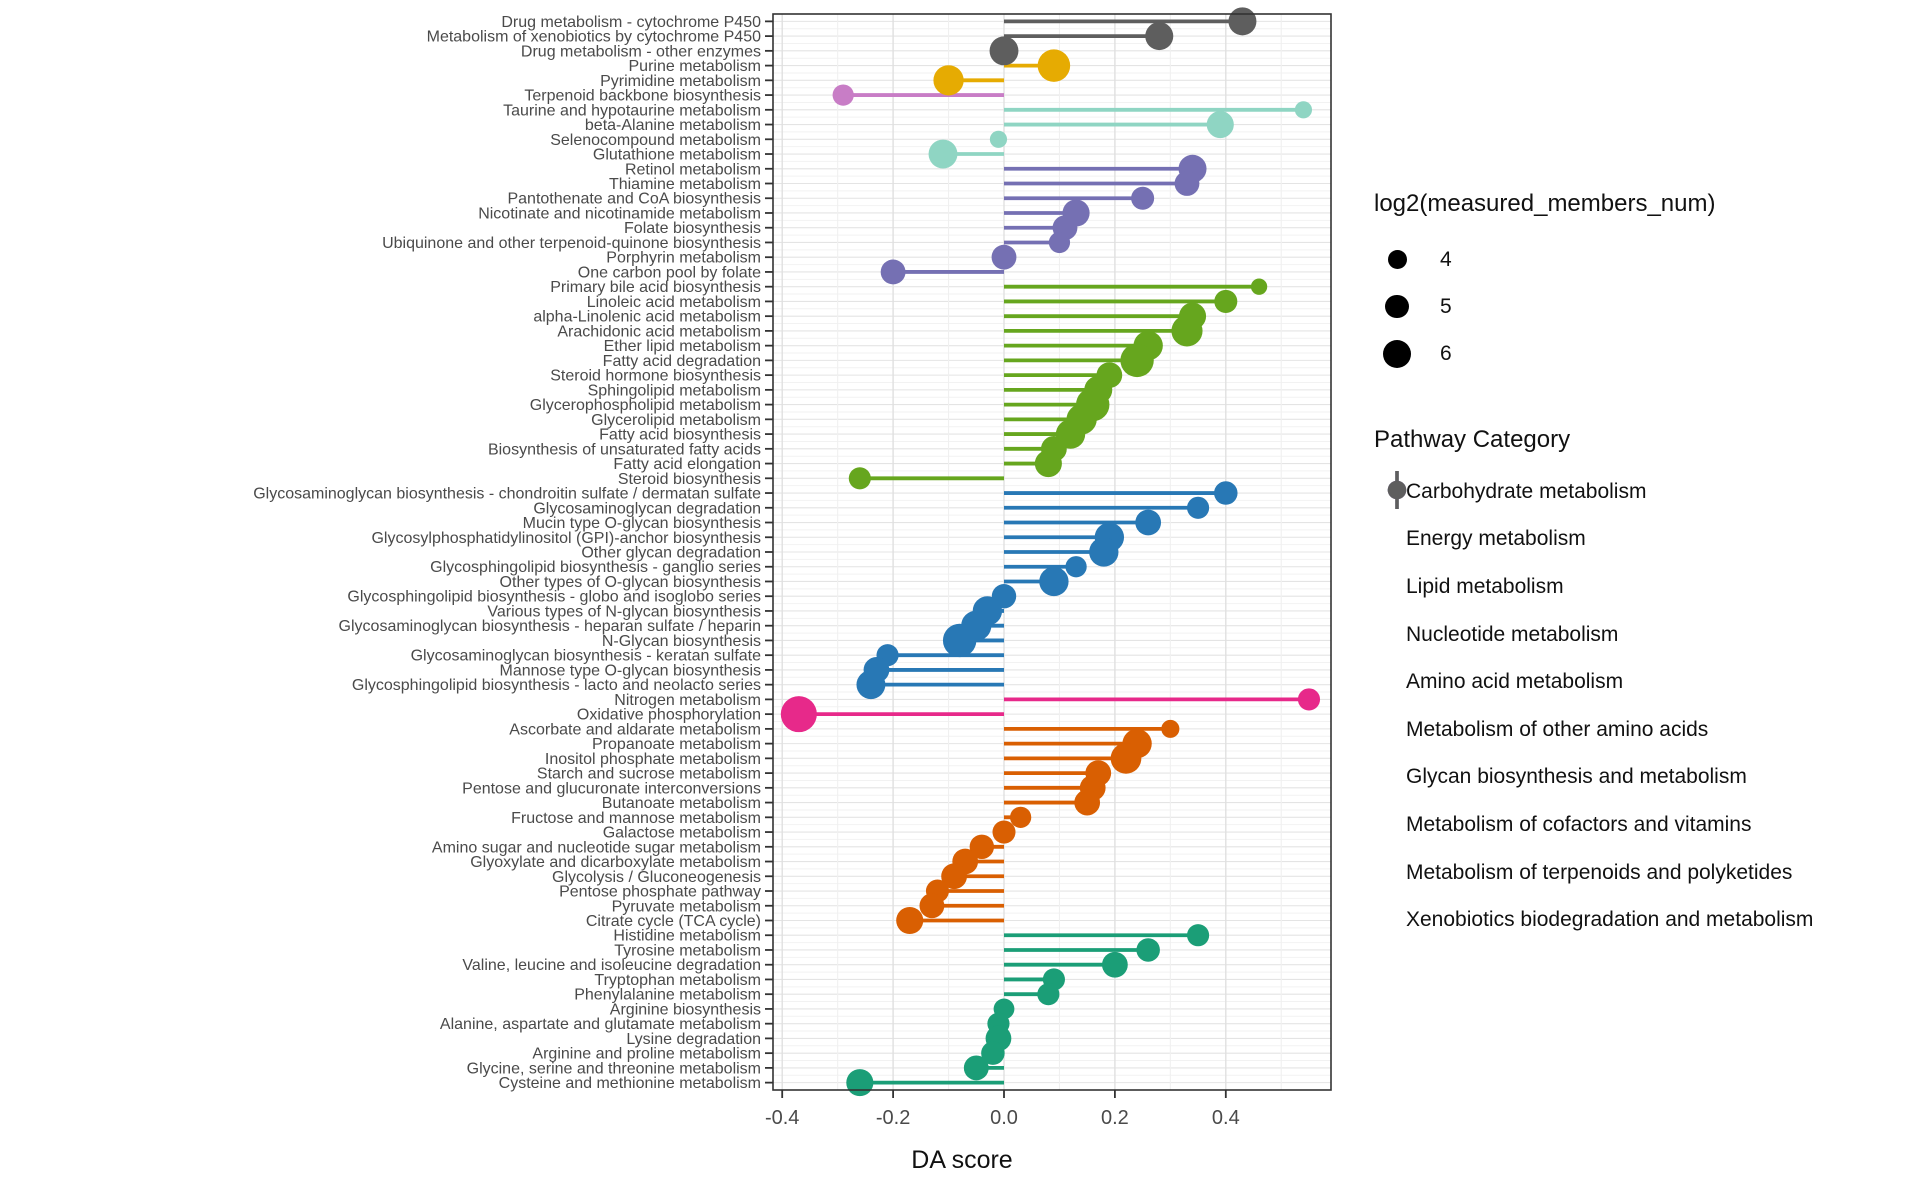 The width and height of the screenshot is (1920, 1186). I want to click on category-key-dot-icon, so click(1397, 490).